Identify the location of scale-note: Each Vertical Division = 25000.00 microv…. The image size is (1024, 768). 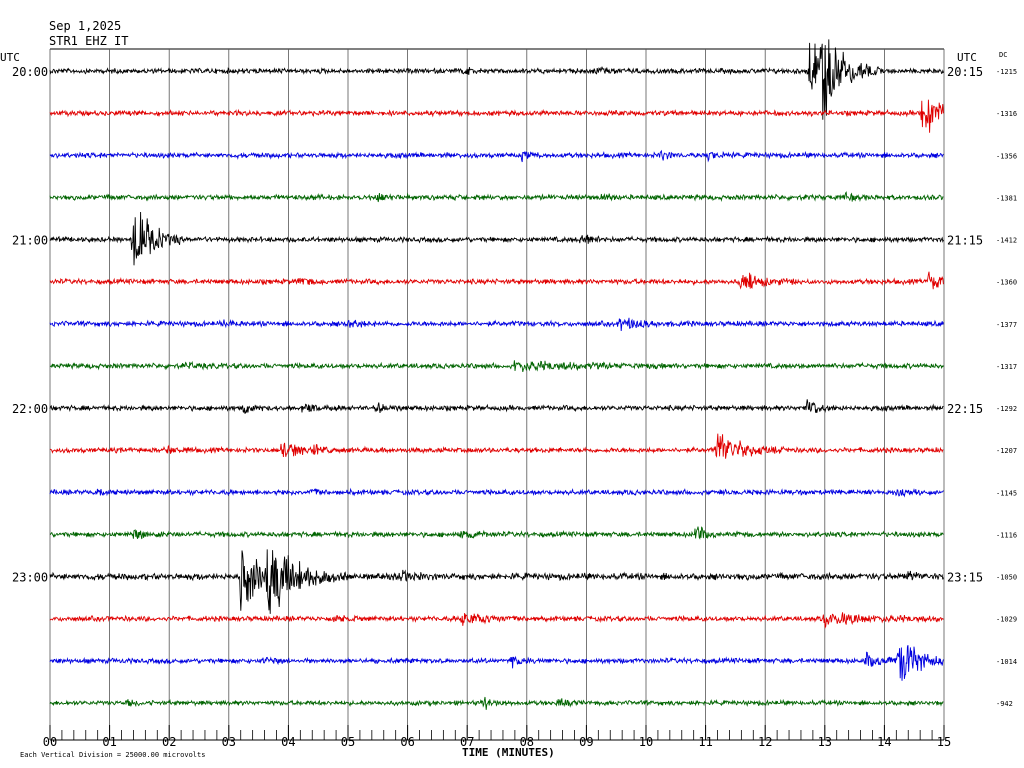
(112, 755).